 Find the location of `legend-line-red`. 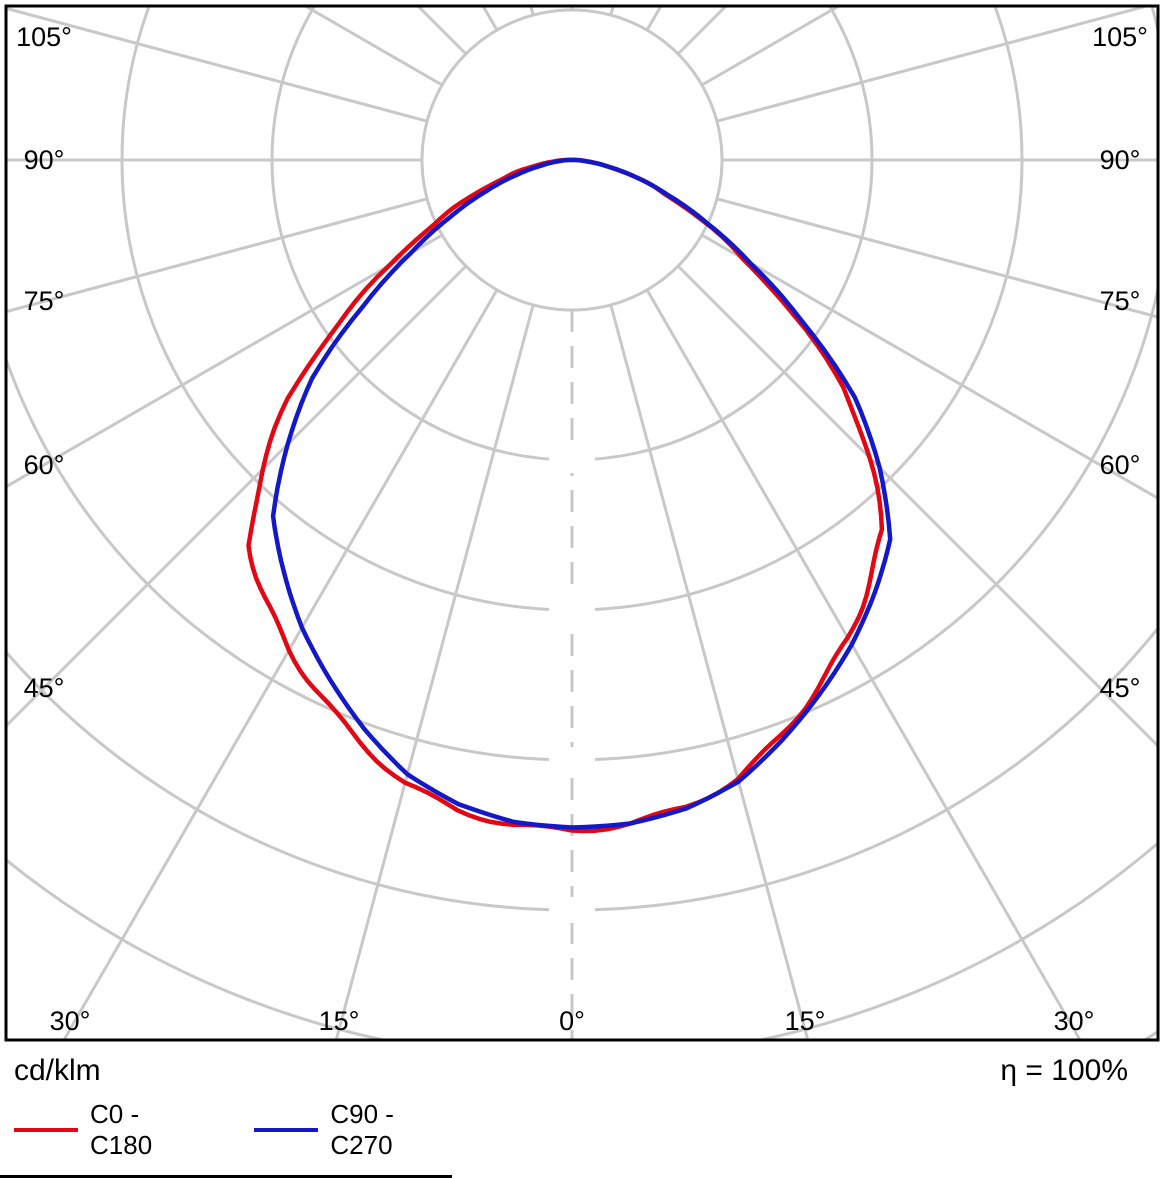

legend-line-red is located at coordinates (46, 1130).